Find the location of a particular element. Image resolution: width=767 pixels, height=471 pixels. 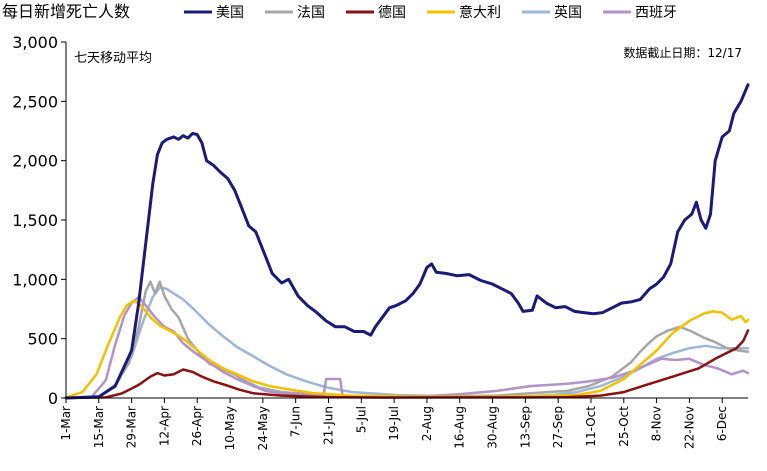

x-tick-label: 1-Mar is located at coordinates (66, 423).